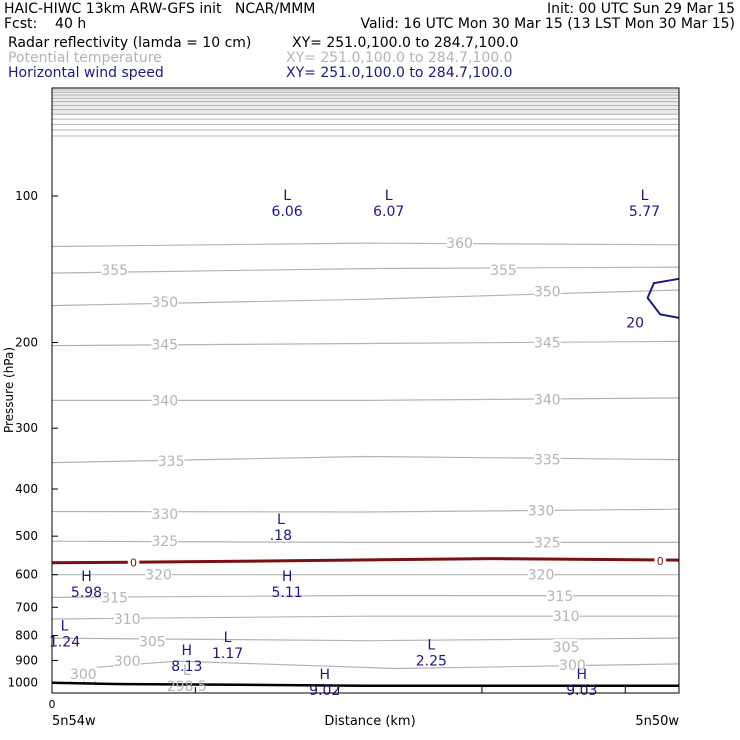  Describe the element at coordinates (227, 654) in the screenshot. I see `extremum-value: 1.17` at that location.